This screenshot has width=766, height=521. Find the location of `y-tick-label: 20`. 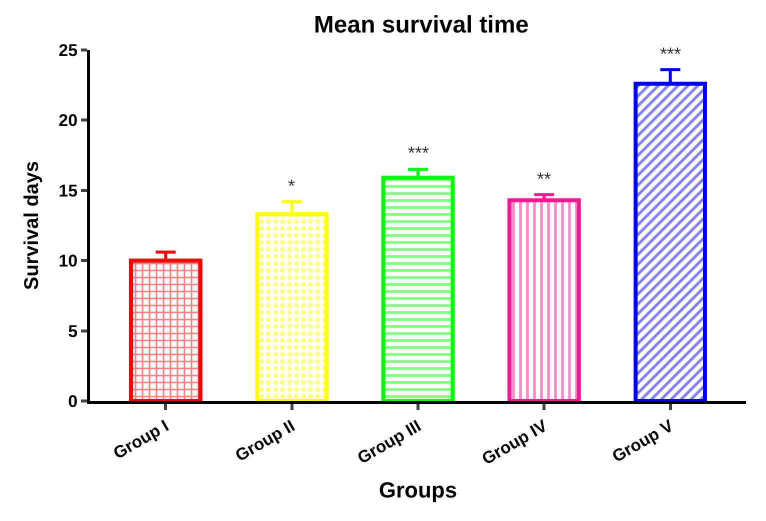

y-tick-label: 20 is located at coordinates (68, 120).